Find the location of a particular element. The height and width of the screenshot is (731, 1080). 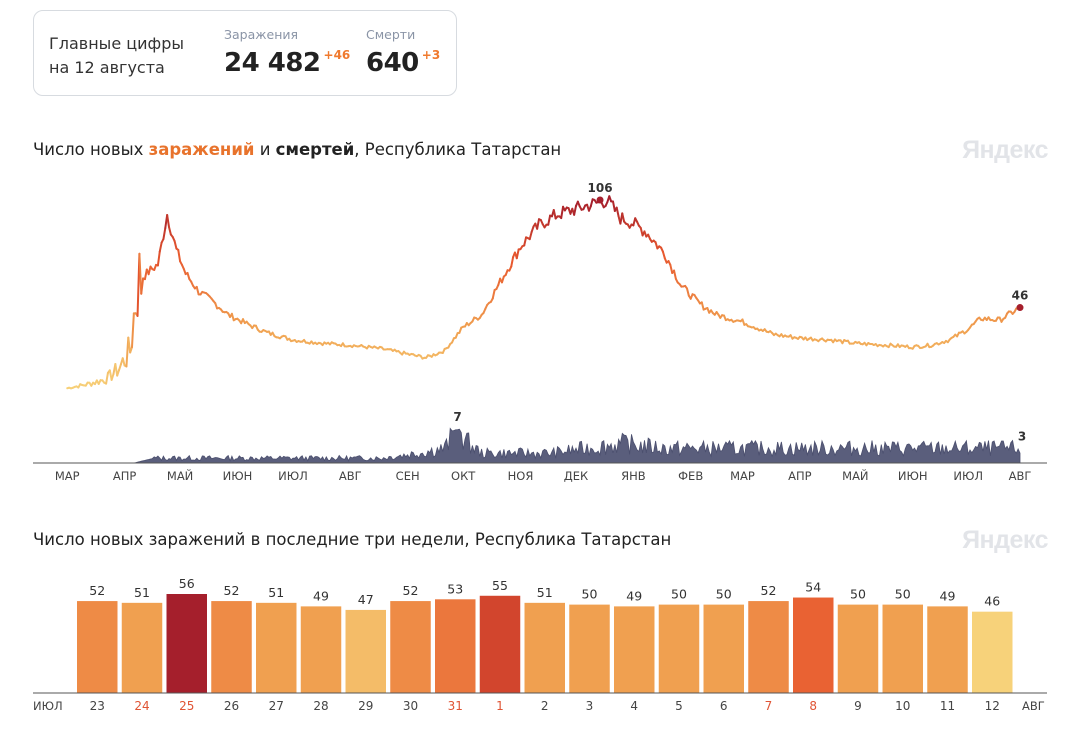

x-tick-label: 2 is located at coordinates (545, 706).